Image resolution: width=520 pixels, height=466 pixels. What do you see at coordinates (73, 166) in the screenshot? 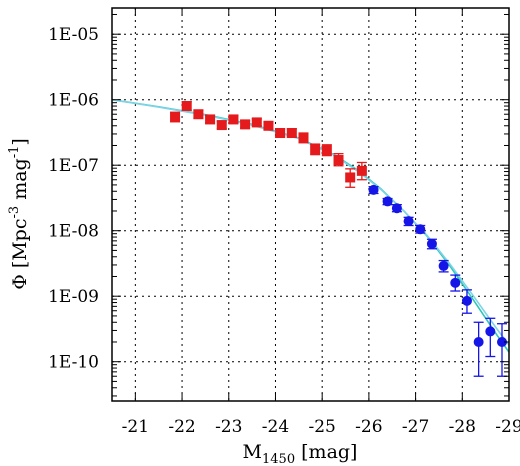
I see `y-tick-label: 1E-07` at bounding box center [73, 166].